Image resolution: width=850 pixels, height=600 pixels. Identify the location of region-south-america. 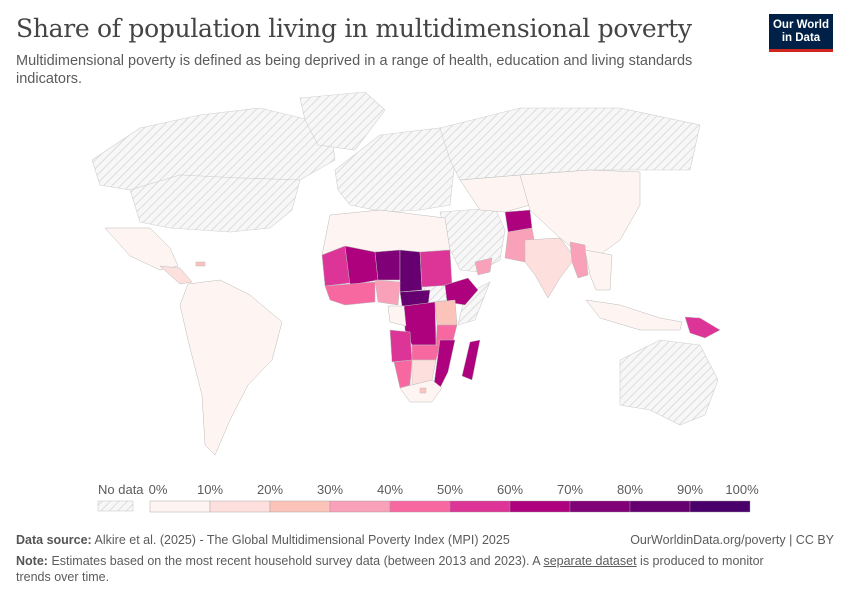
(231, 367).